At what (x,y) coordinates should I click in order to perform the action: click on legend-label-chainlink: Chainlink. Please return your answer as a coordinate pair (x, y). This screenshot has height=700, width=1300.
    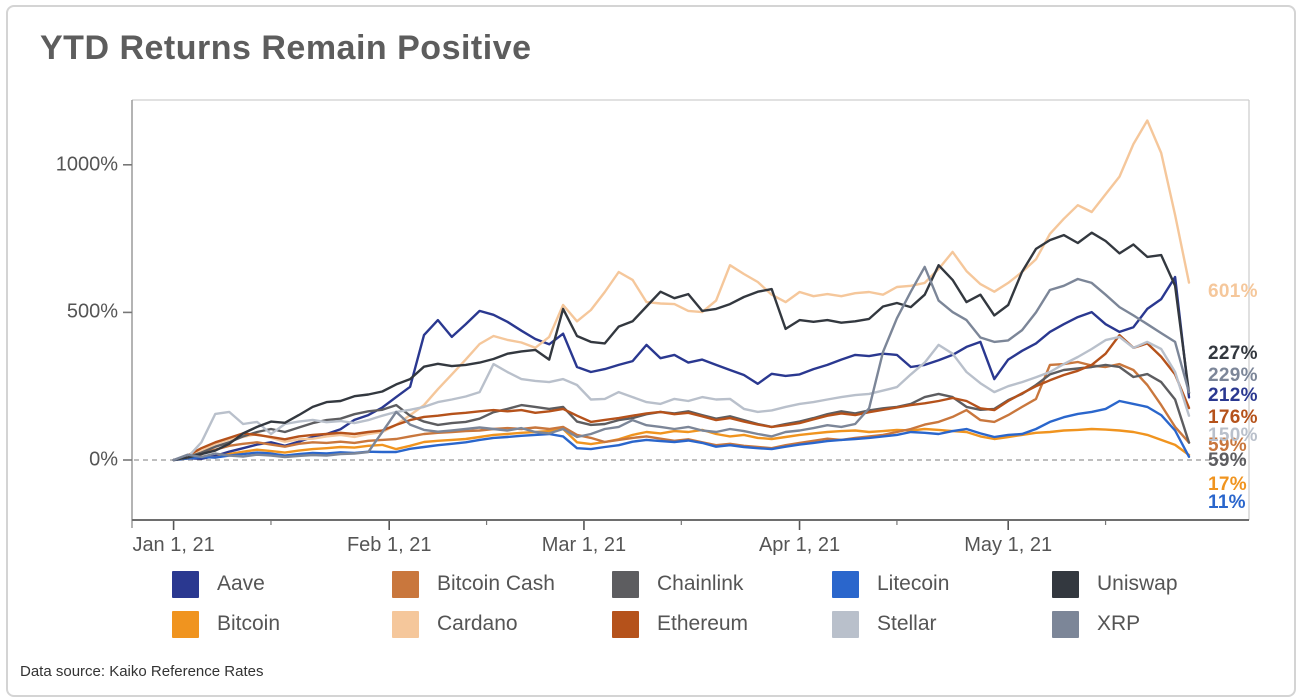
    Looking at the image, I should click on (700, 583).